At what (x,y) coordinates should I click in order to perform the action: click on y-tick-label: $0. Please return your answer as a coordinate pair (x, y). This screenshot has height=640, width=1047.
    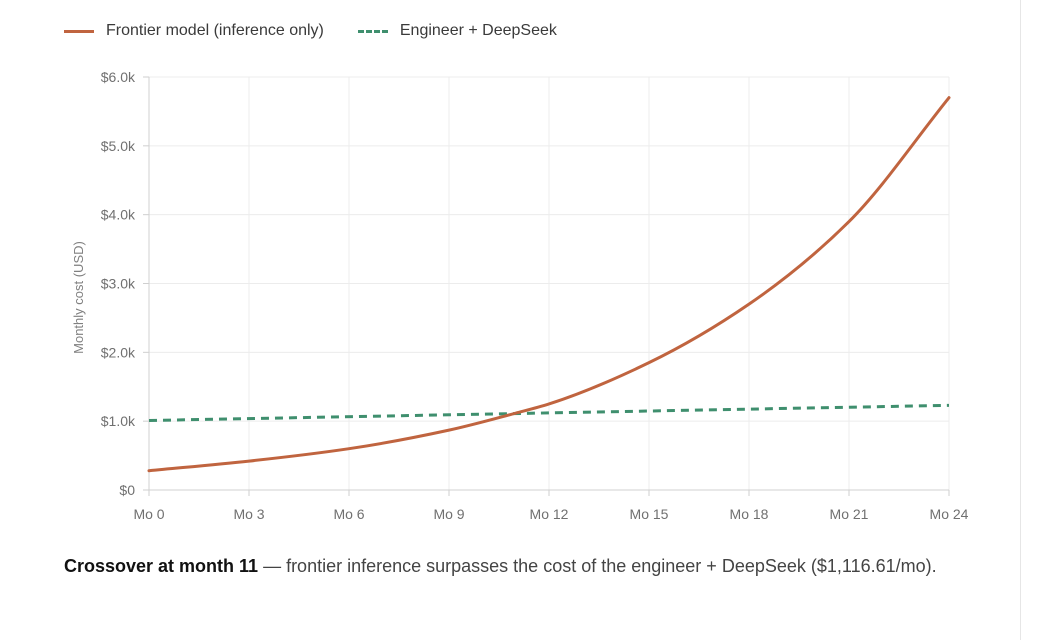
    Looking at the image, I should click on (127, 490).